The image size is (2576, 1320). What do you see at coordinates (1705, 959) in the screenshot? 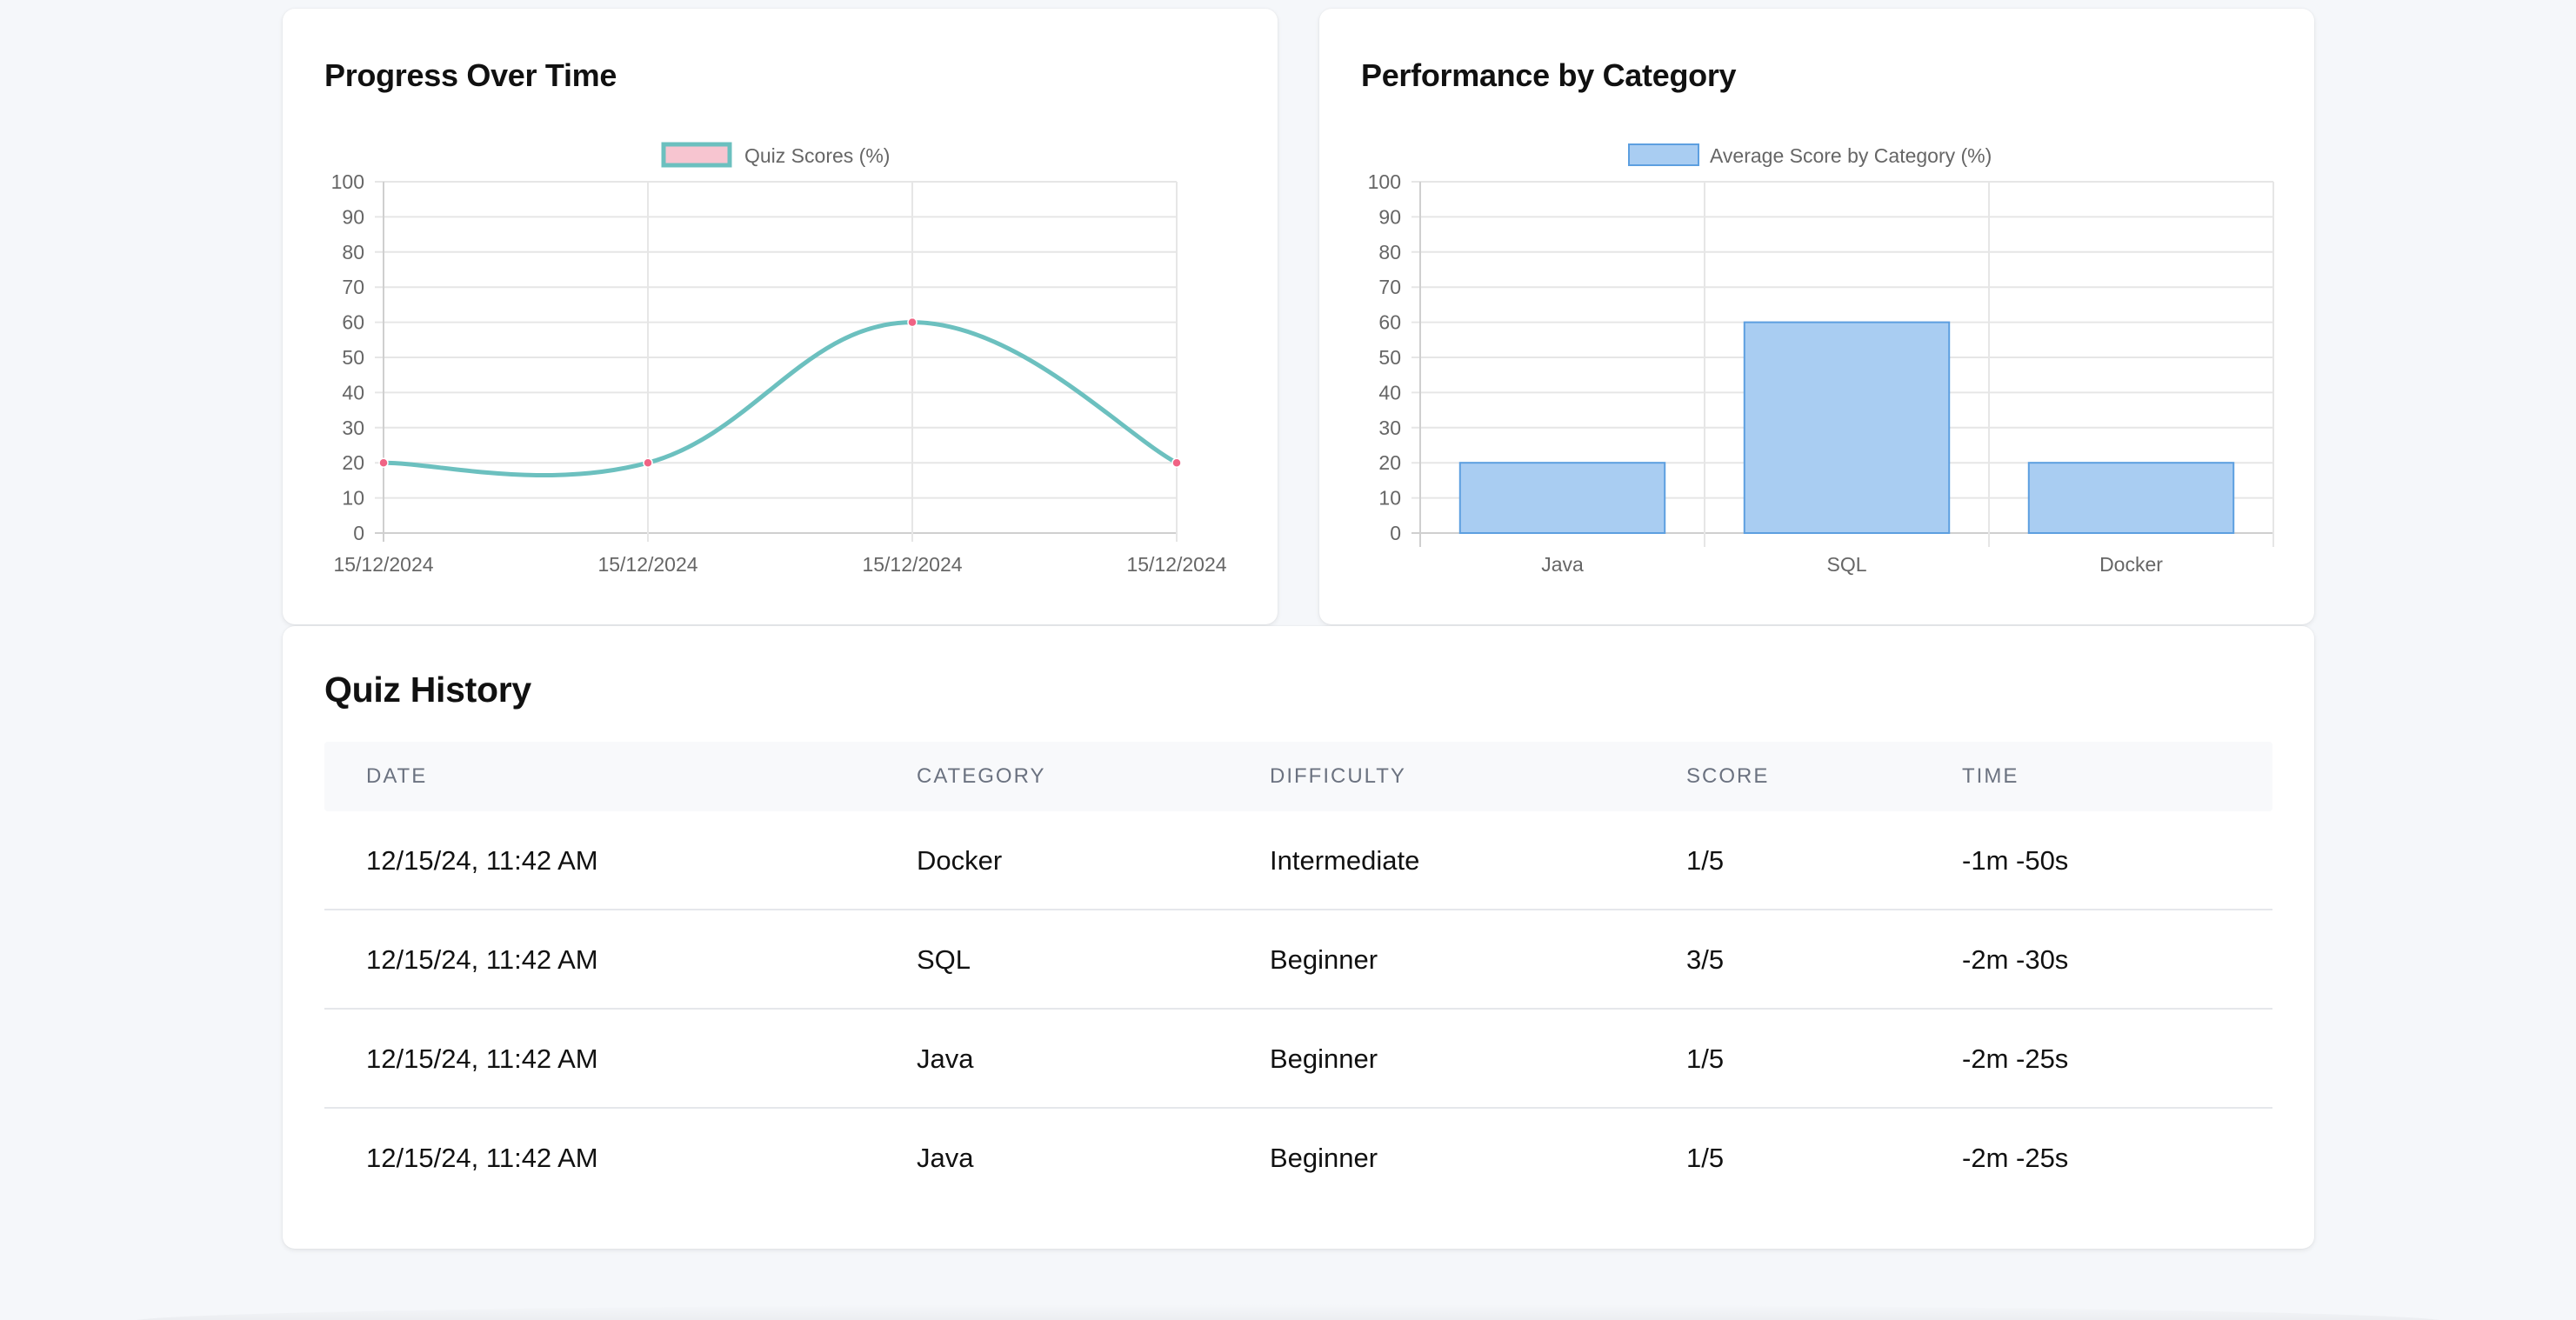
I see `cell-score: 3/5` at bounding box center [1705, 959].